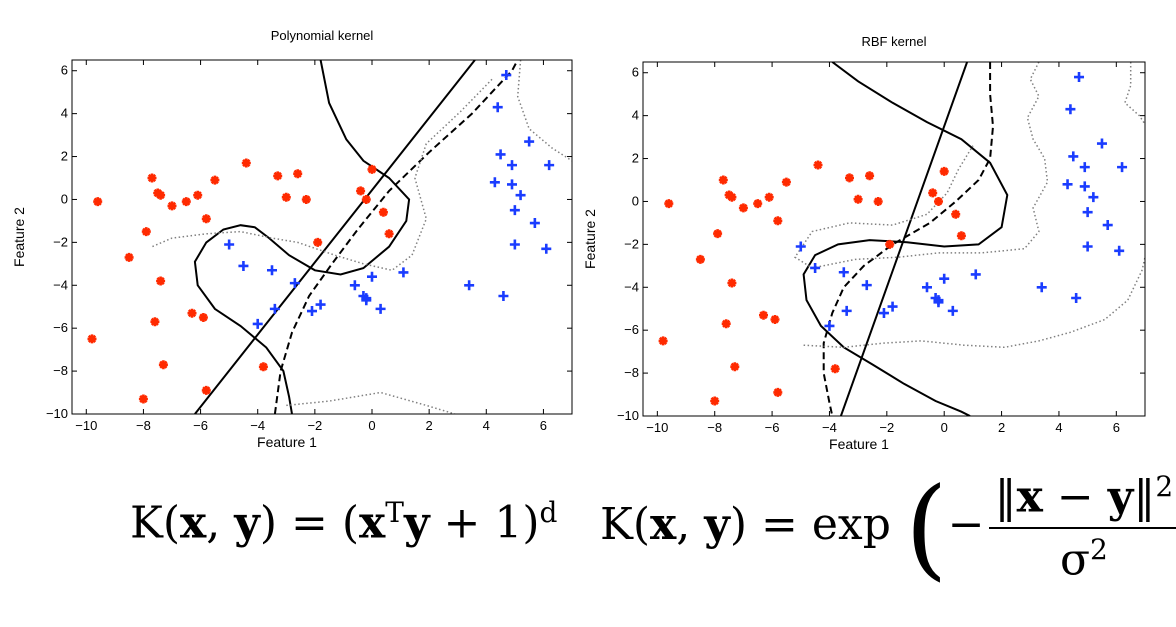  What do you see at coordinates (635, 158) in the screenshot?
I see `y-tick-label: 2` at bounding box center [635, 158].